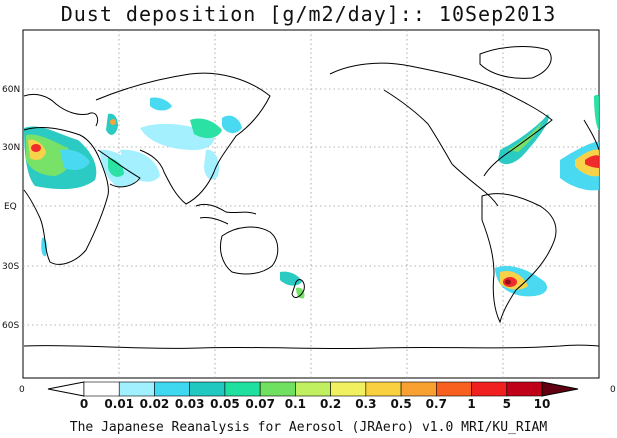 The width and height of the screenshot is (617, 438). What do you see at coordinates (119, 404) in the screenshot?
I see `colorbar-tick-label: 0.01` at bounding box center [119, 404].